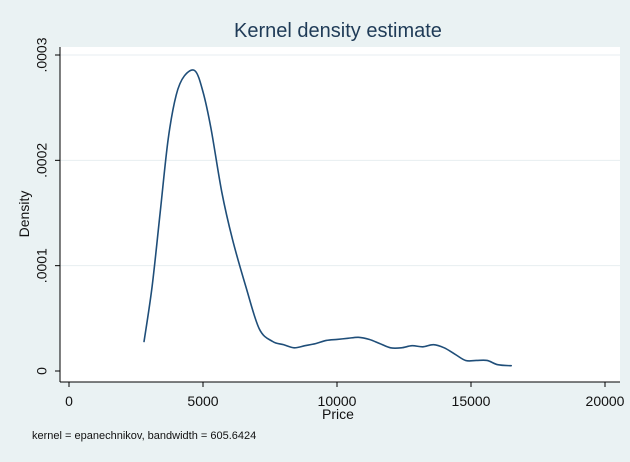 The image size is (630, 462). Describe the element at coordinates (24, 214) in the screenshot. I see `y-axis-label: Density` at that location.